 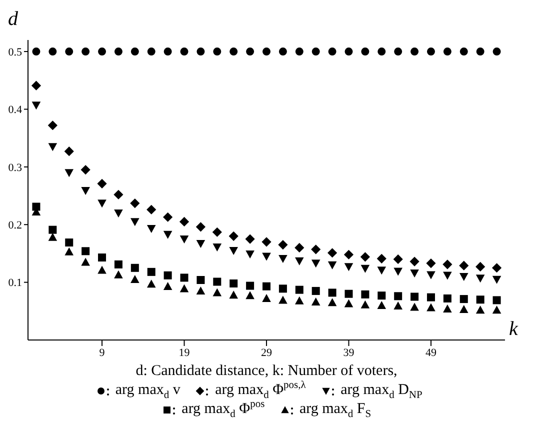 I want to click on legend-label: arg max$_{d}$ D$_{NP}$, so click(x=381, y=391).